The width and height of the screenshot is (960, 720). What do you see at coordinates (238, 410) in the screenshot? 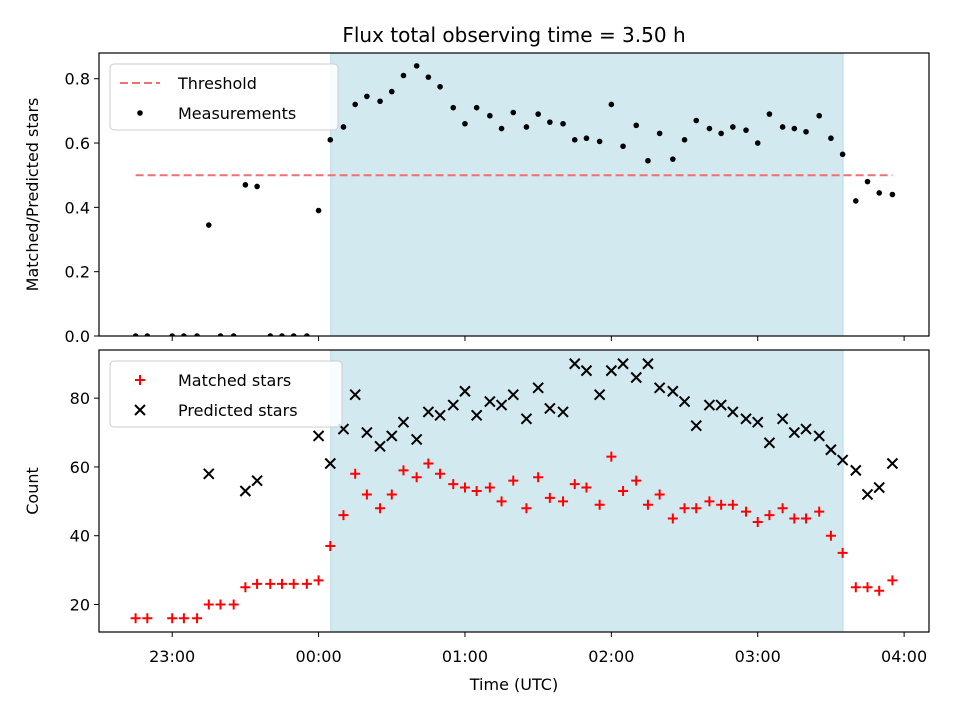
I see `legend-label: Predicted stars` at bounding box center [238, 410].